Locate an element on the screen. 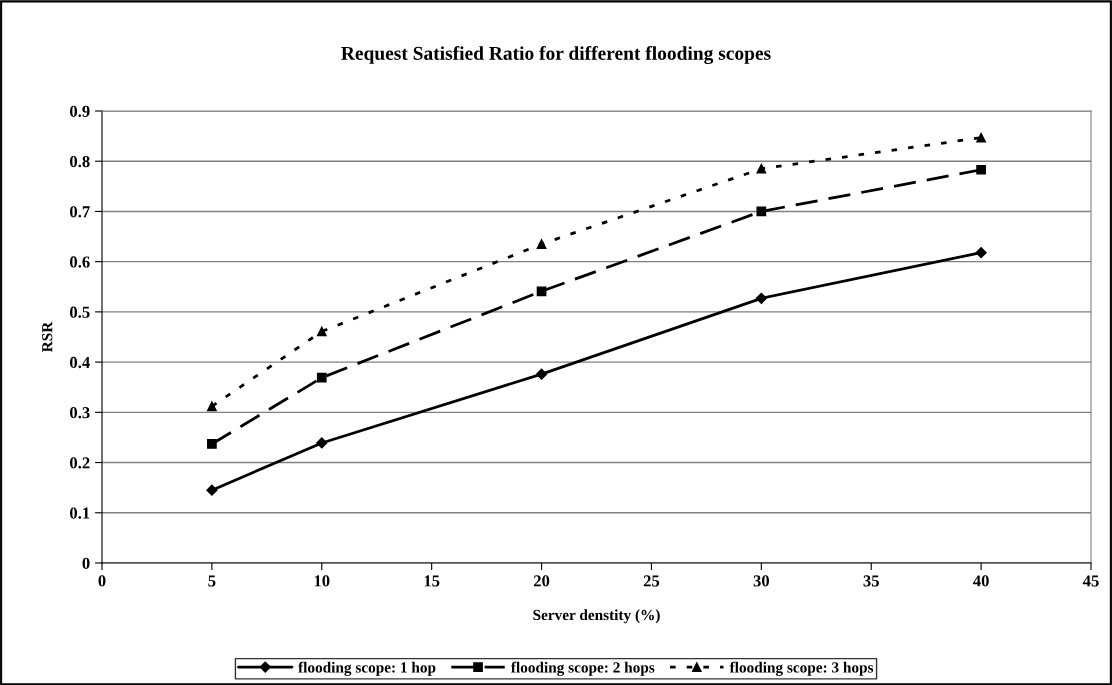  legend-label: flooding scope: 1 hop is located at coordinates (367, 668).